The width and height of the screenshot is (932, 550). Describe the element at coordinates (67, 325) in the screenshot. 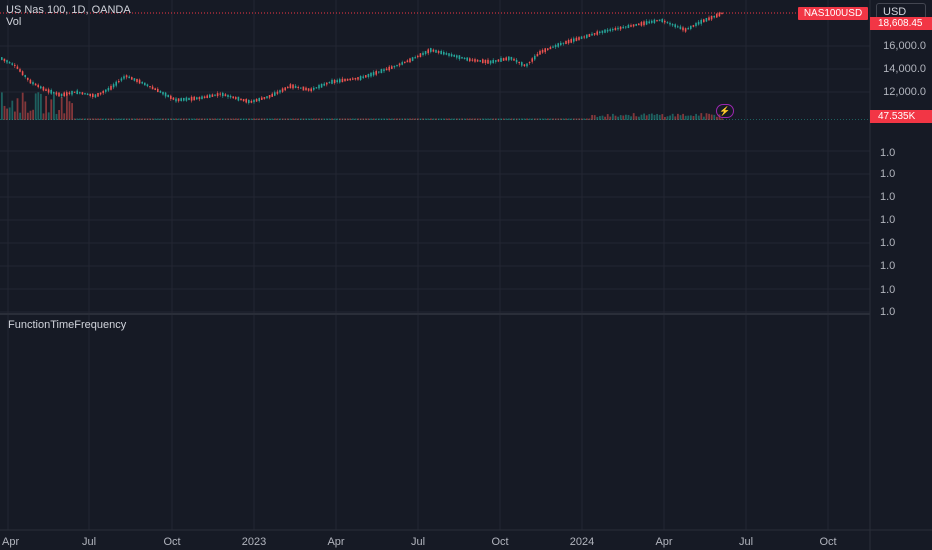

I see `lower-pane-title: FunctionTimeFrequency` at that location.